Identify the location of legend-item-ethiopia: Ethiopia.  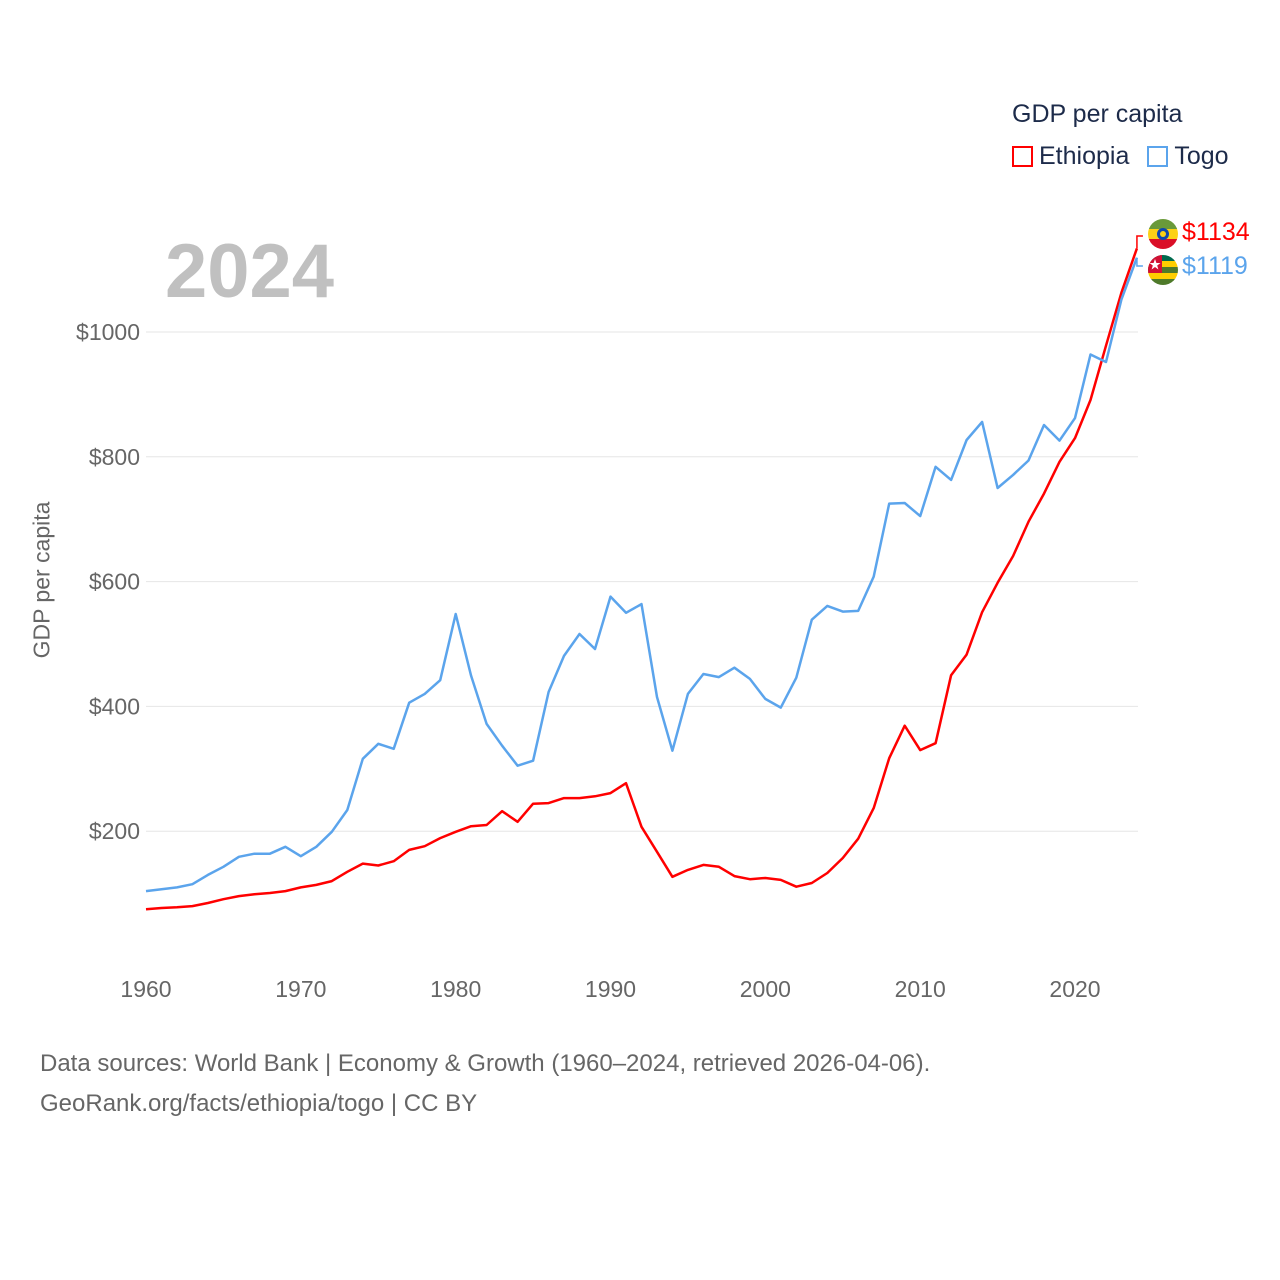
(1070, 156).